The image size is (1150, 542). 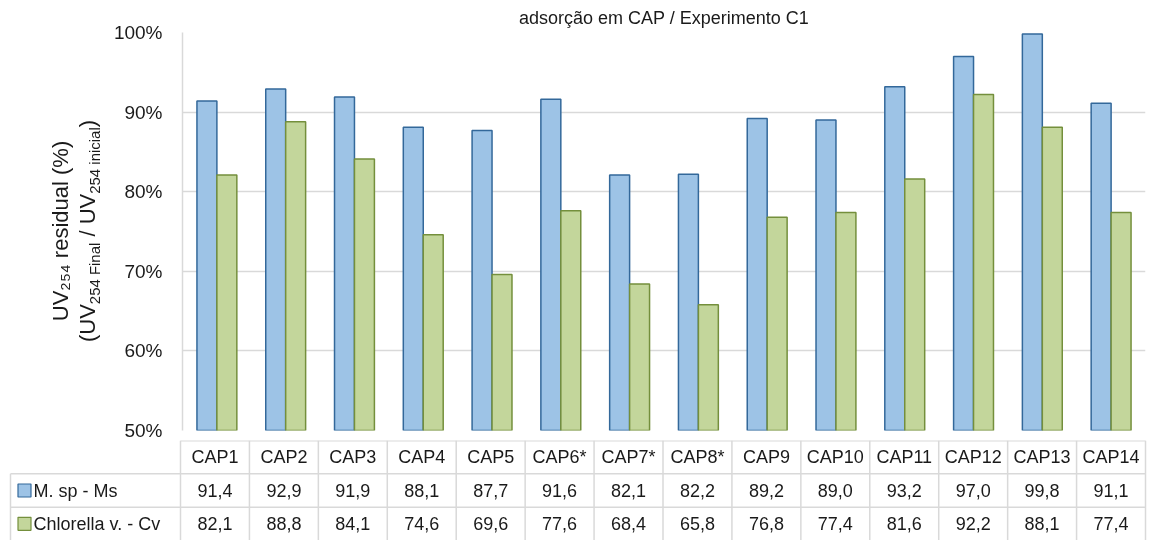 I want to click on x-tick-label: CAP9, so click(x=766, y=457).